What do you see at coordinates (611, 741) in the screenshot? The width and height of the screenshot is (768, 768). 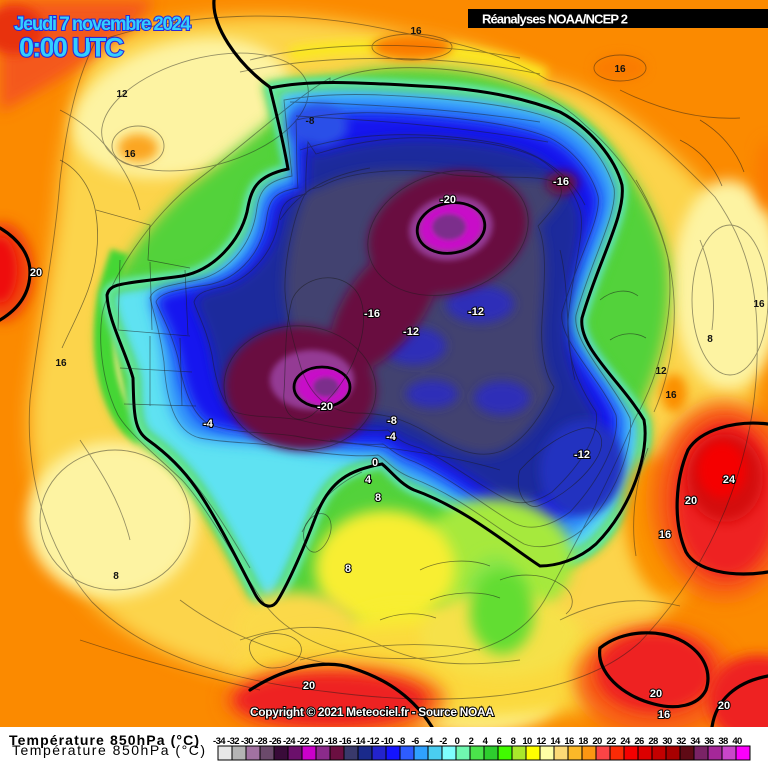 I see `svg-text: 22` at bounding box center [611, 741].